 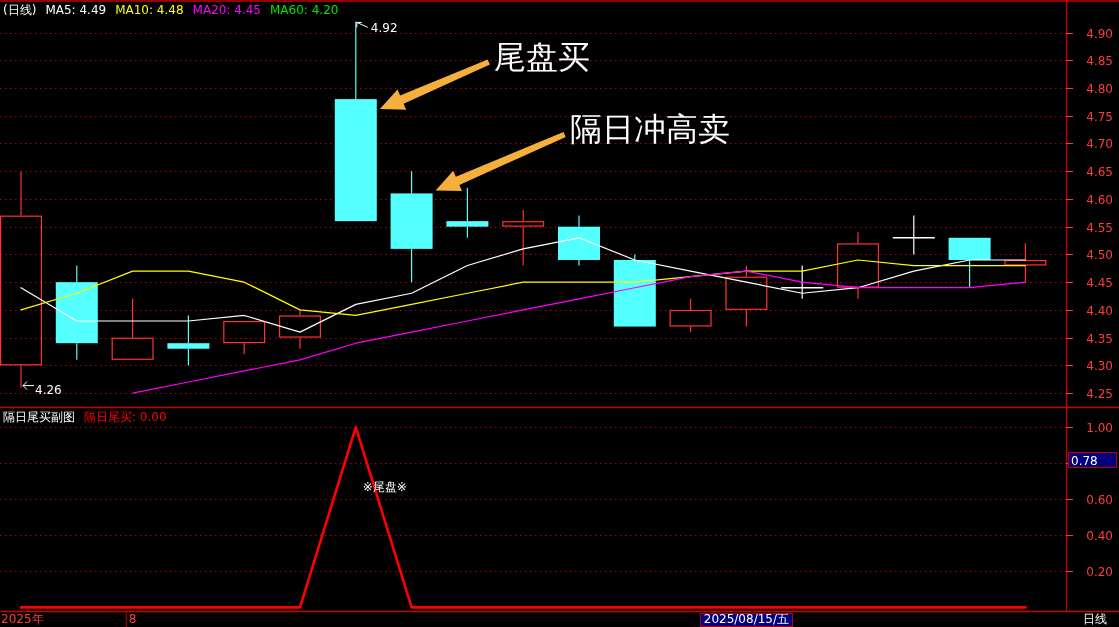 I want to click on chart-title: 隔日尾买副图, so click(x=39, y=417).